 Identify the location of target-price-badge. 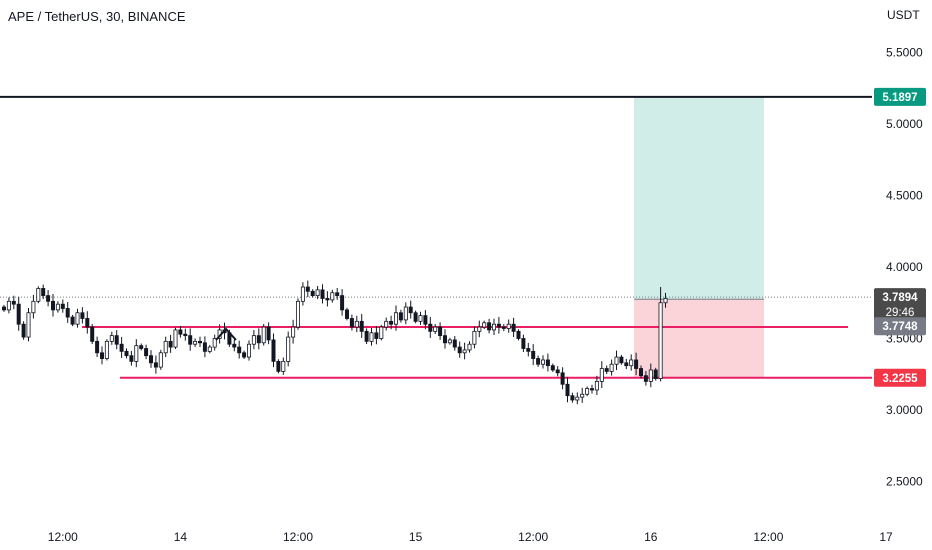
(900, 96).